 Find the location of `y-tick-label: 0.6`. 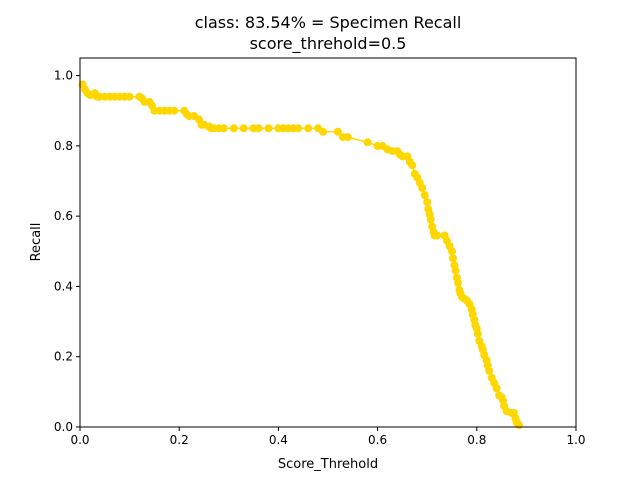

y-tick-label: 0.6 is located at coordinates (63, 216).